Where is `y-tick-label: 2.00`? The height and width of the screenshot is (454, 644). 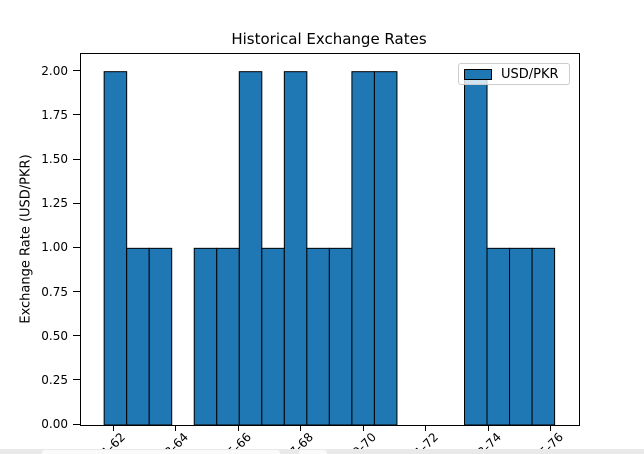 y-tick-label: 2.00 is located at coordinates (54, 70).